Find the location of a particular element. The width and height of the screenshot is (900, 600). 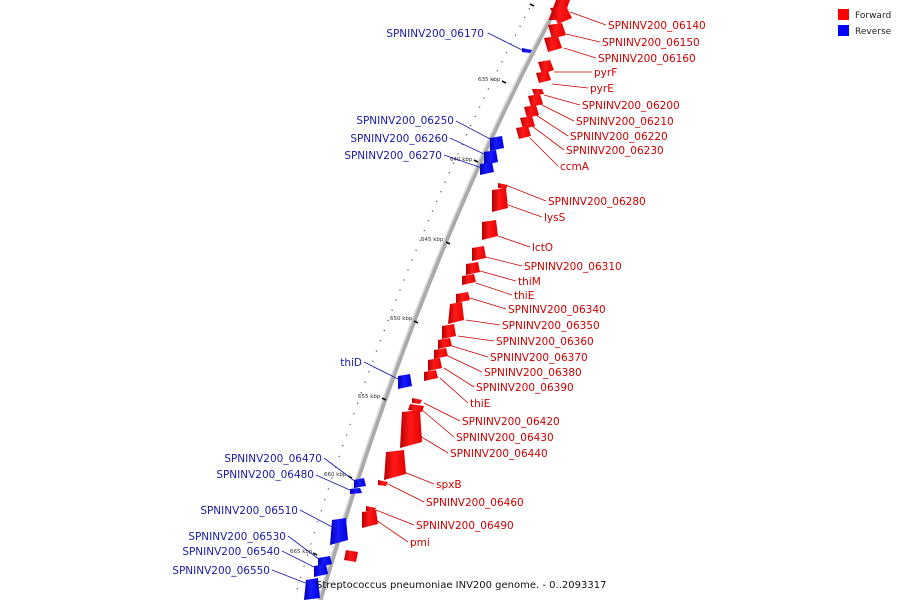

gene-label: pmi is located at coordinates (420, 543).